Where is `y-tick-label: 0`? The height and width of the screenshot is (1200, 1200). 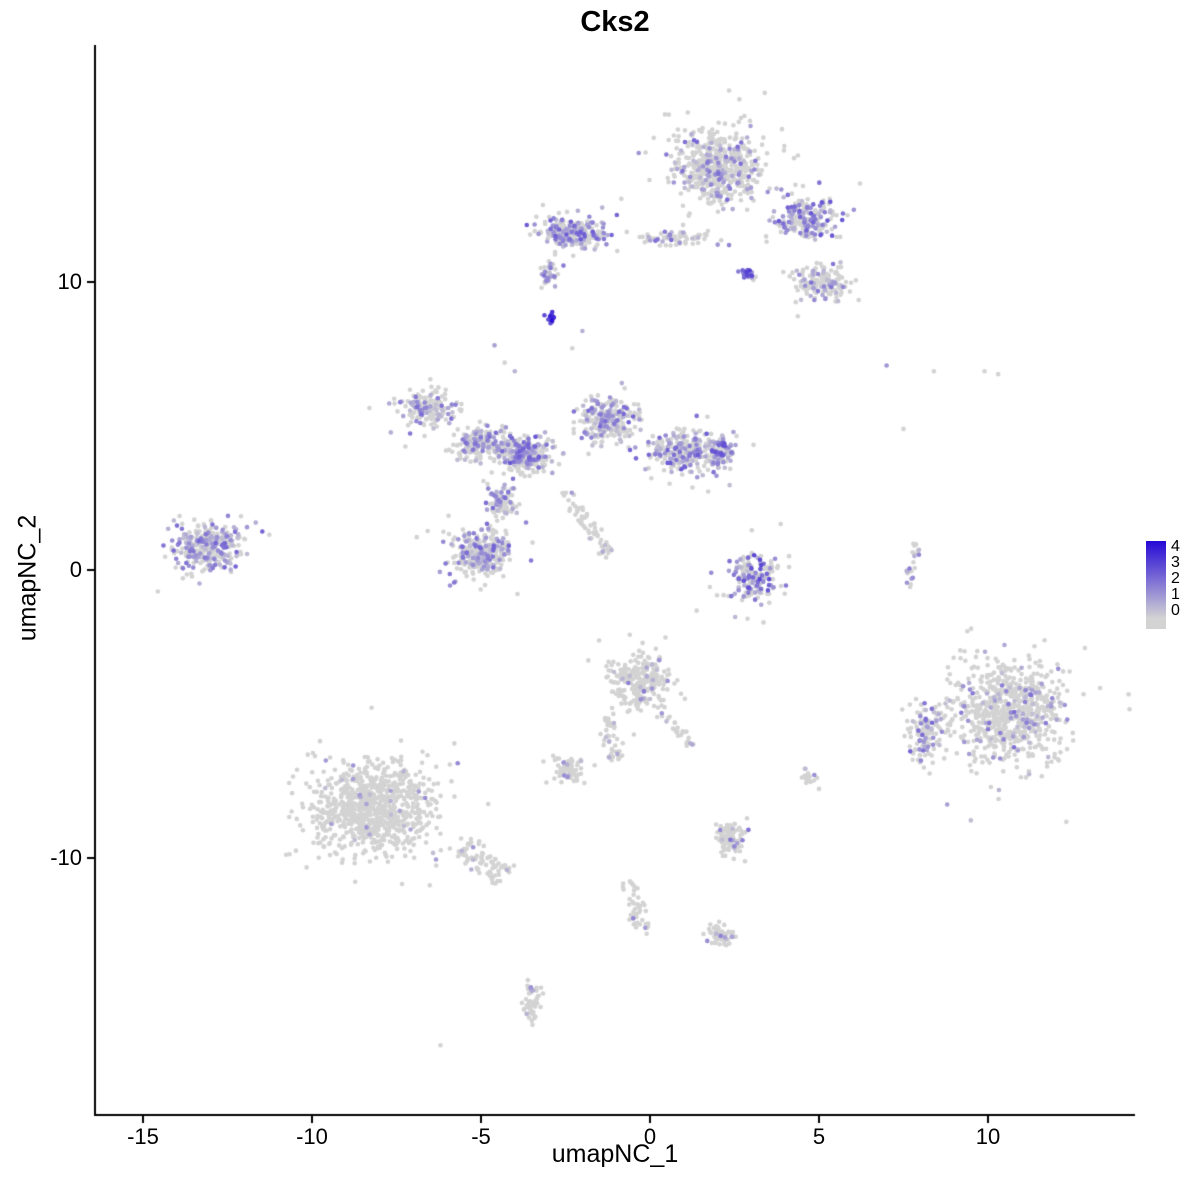 y-tick-label: 0 is located at coordinates (75, 569).